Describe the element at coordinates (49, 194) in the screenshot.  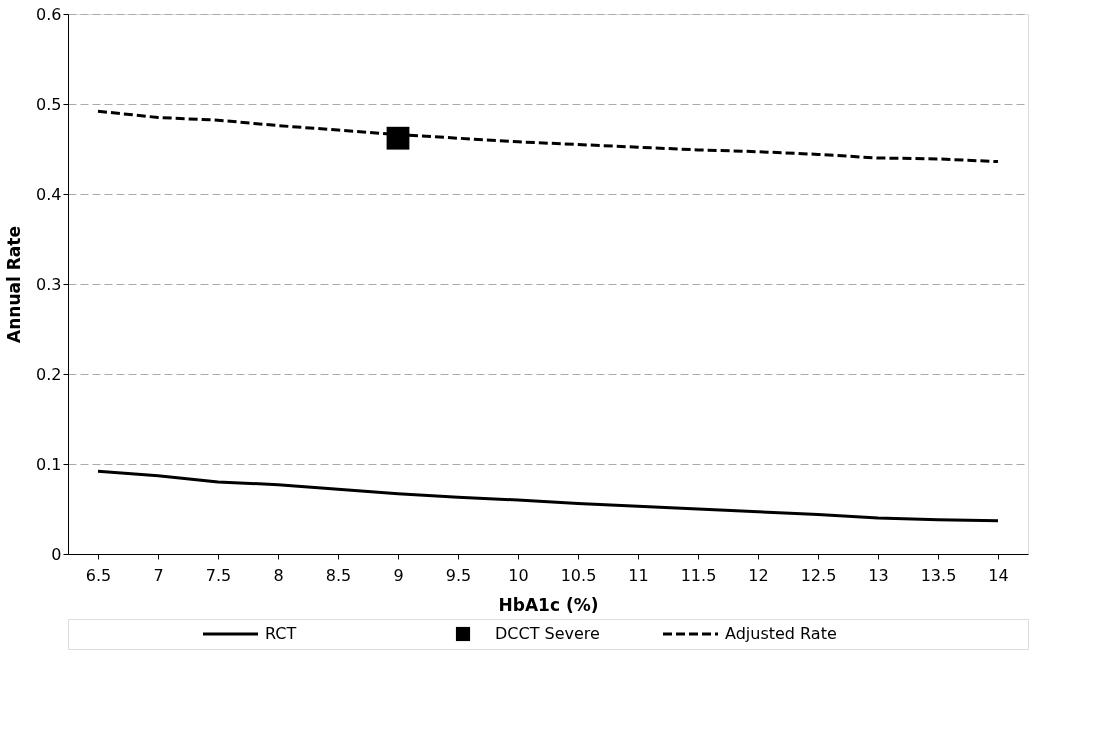
I see `y-tick-label: 0.4` at that location.